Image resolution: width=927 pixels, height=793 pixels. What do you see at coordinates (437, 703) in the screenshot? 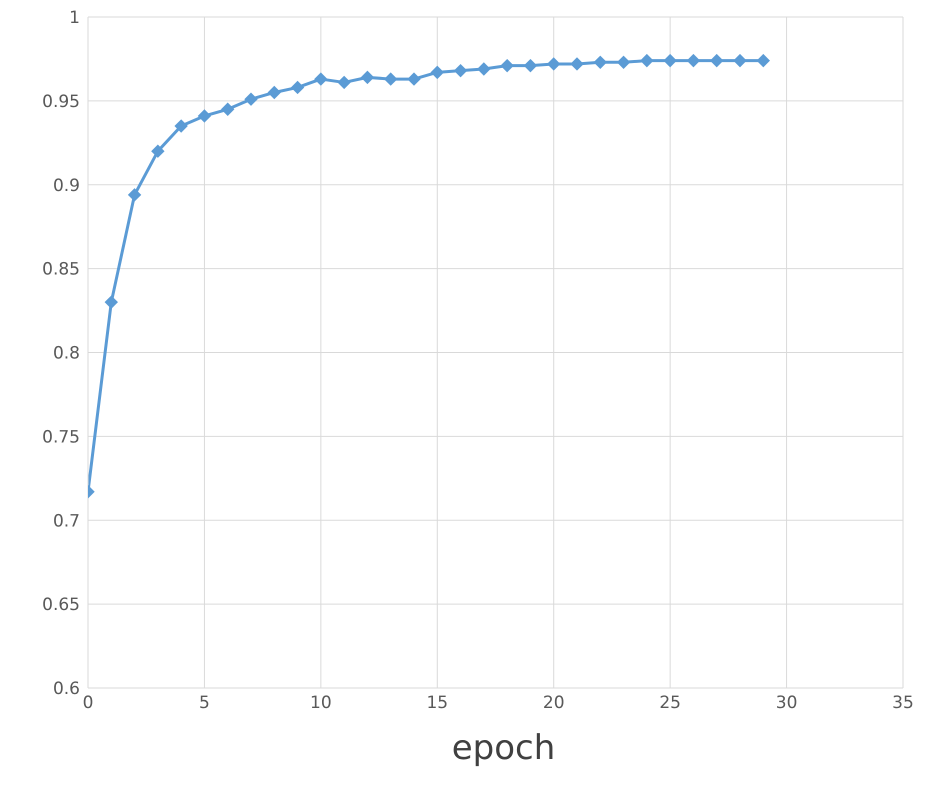
I see `x-tick-label: 15` at bounding box center [437, 703].